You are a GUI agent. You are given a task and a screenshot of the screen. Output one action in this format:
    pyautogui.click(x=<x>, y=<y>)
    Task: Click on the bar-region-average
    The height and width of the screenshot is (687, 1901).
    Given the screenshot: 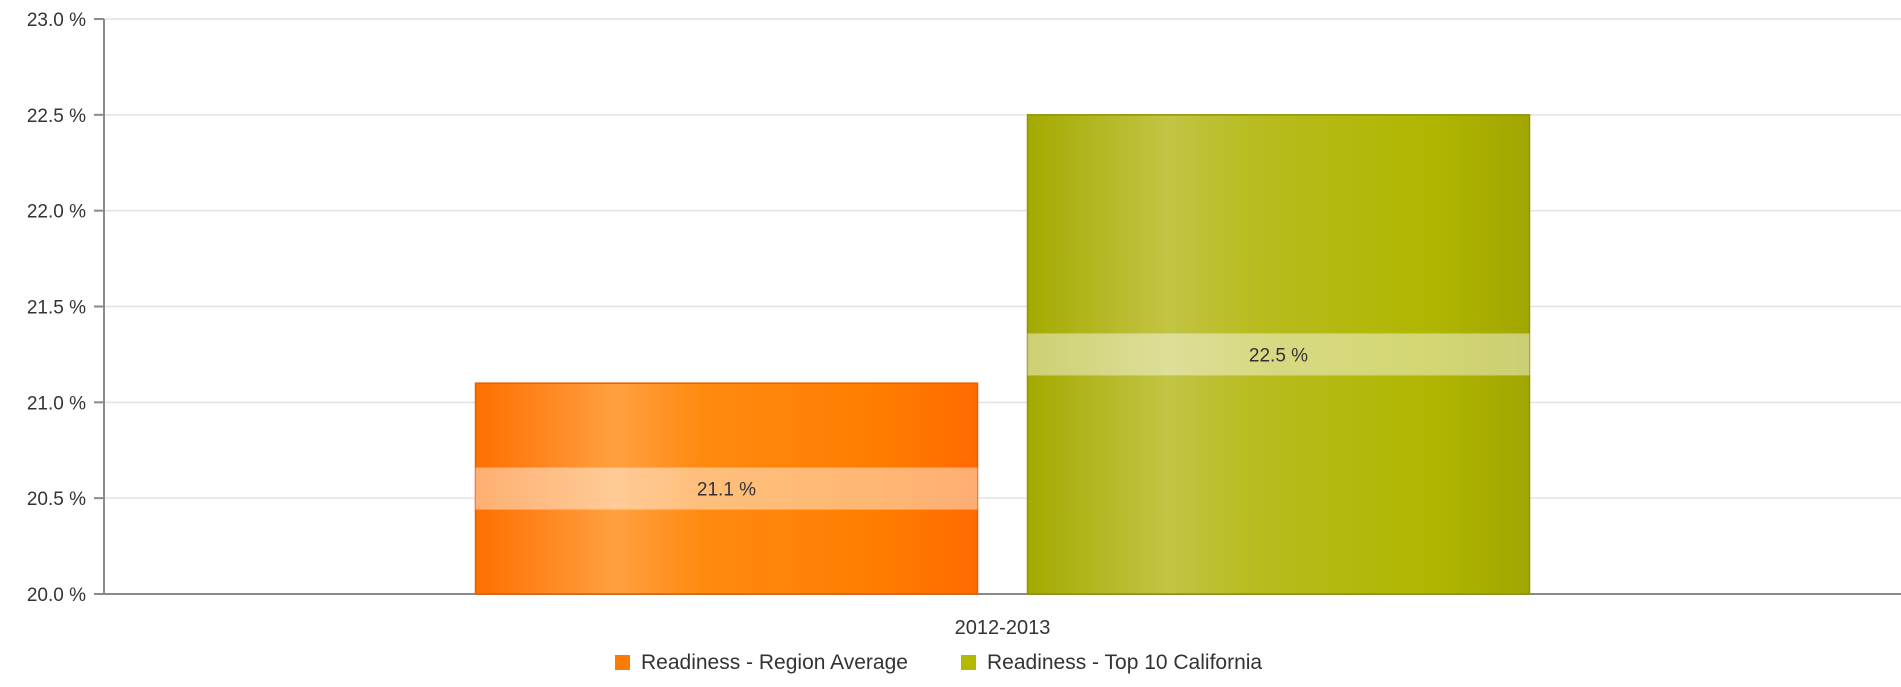 What is the action you would take?
    pyautogui.click(x=726, y=488)
    